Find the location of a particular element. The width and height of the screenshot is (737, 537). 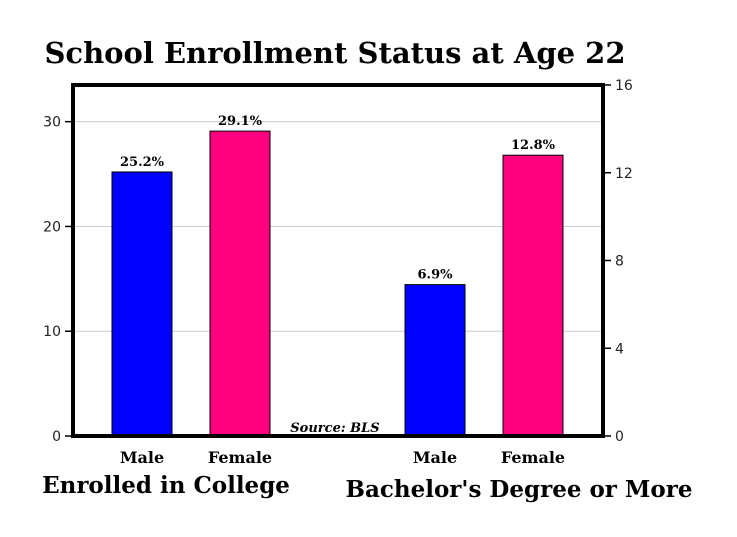

chart-title: School Enrollment Status at Age 22 is located at coordinates (334, 53).